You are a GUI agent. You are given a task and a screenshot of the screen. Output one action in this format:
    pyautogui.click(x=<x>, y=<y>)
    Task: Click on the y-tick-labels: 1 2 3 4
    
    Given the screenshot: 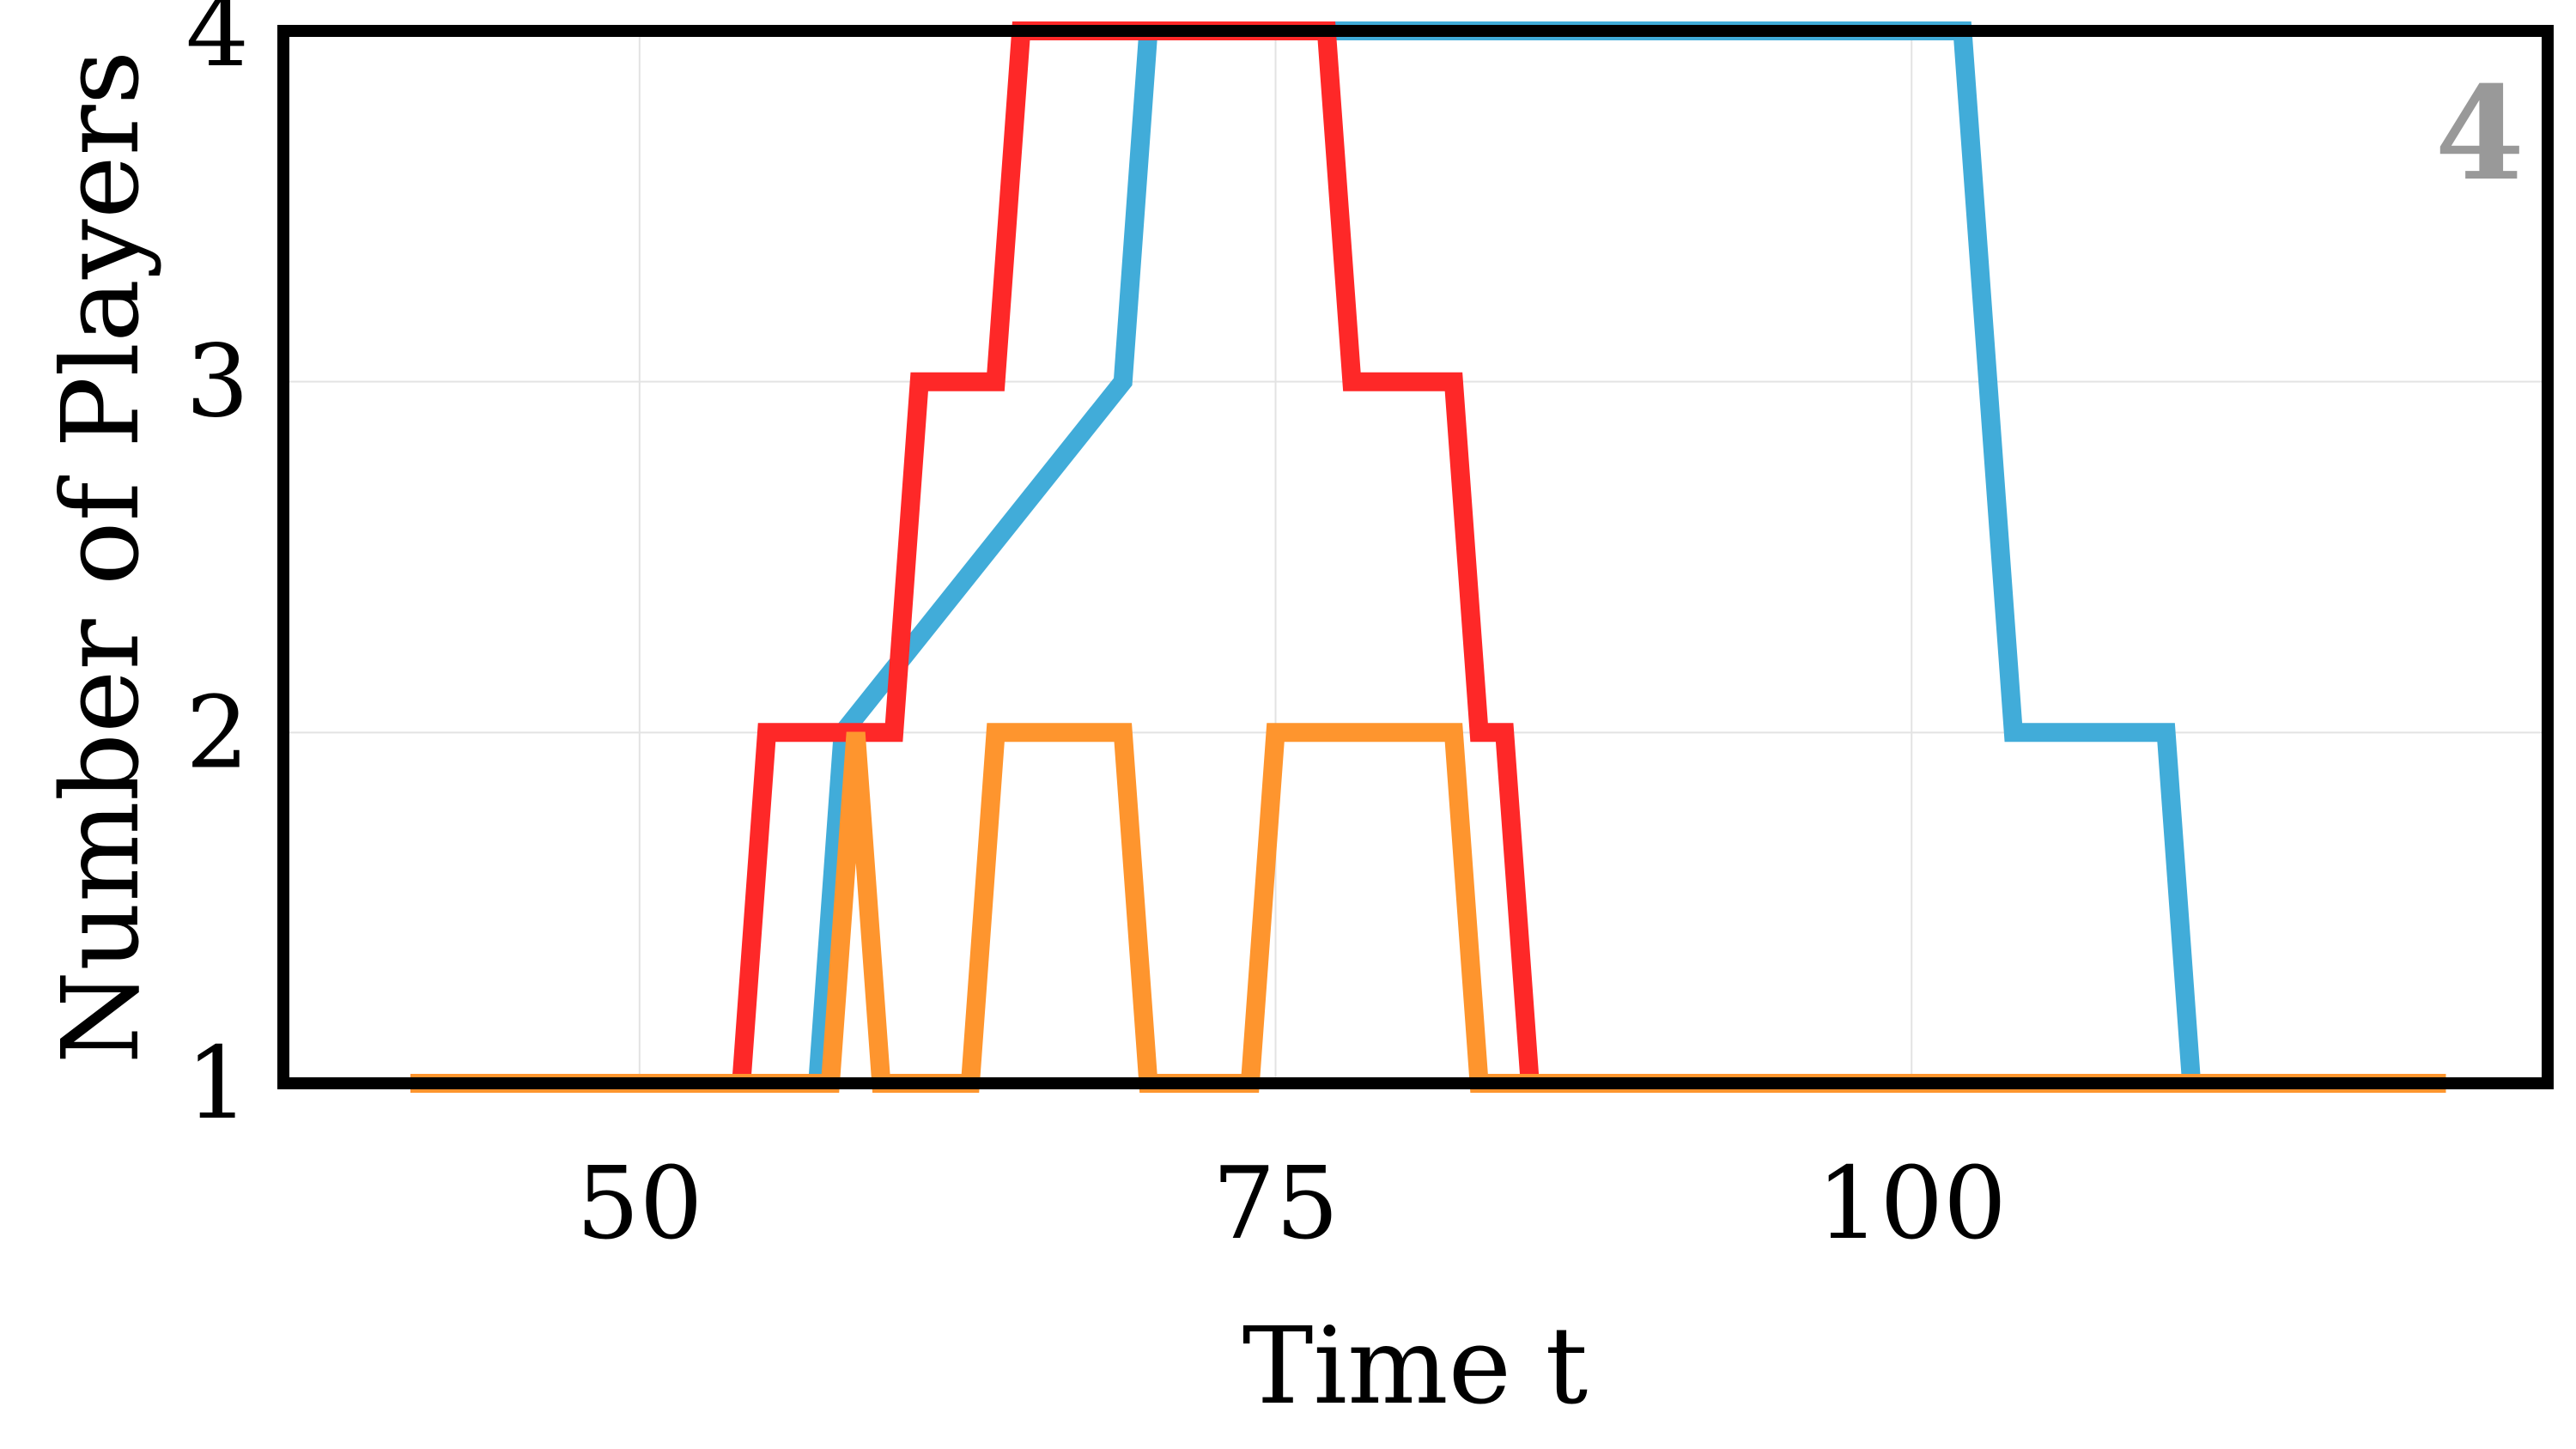 What is the action you would take?
    pyautogui.click(x=217, y=571)
    